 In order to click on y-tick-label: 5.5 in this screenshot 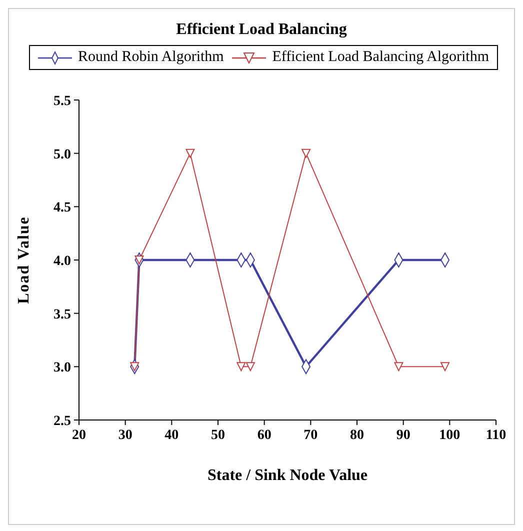, I will do `click(62, 101)`.